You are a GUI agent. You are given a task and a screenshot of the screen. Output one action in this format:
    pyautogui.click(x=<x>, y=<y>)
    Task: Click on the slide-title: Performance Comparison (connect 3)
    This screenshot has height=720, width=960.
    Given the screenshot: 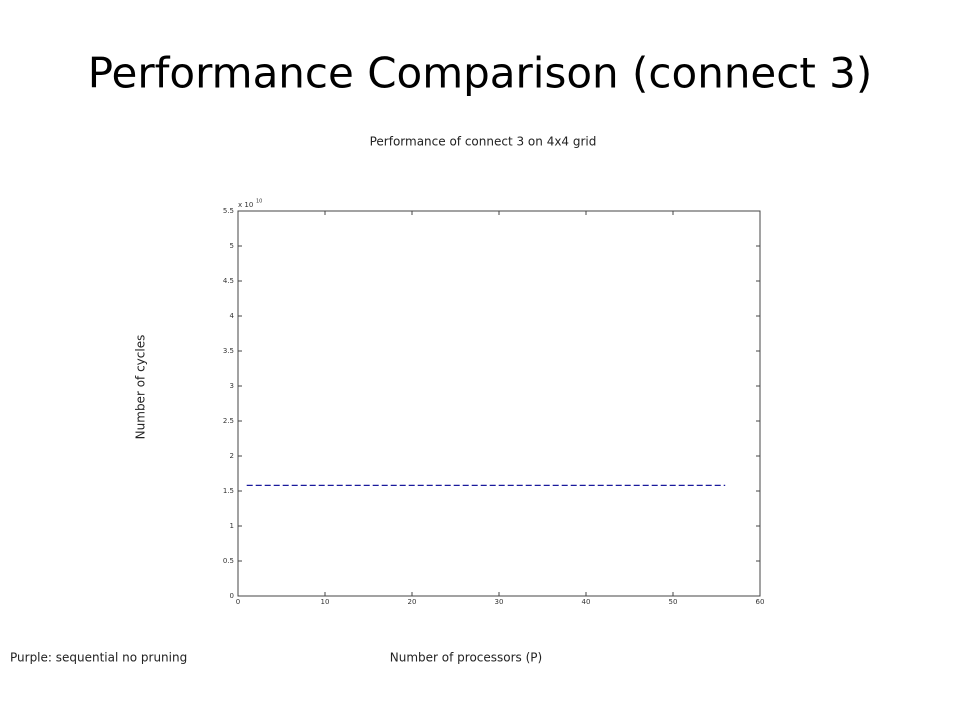 What is the action you would take?
    pyautogui.click(x=480, y=73)
    